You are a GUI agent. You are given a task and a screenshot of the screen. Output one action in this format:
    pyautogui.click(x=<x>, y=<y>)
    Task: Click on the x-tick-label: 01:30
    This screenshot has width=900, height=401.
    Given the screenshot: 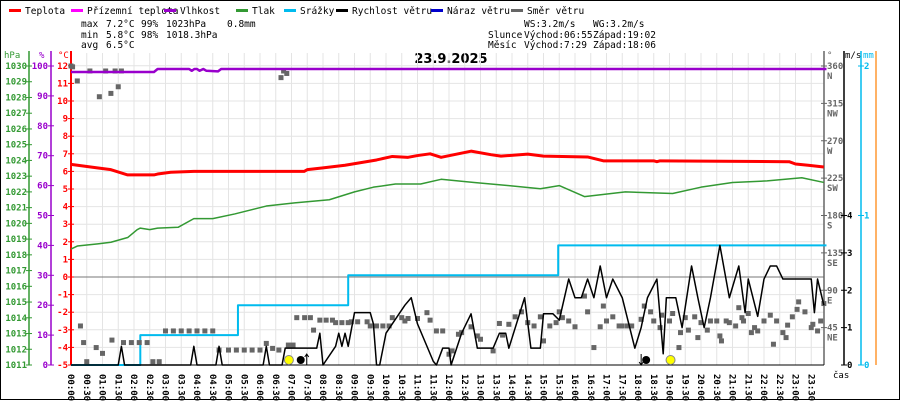 What is the action you would take?
    pyautogui.click(x=117, y=387)
    